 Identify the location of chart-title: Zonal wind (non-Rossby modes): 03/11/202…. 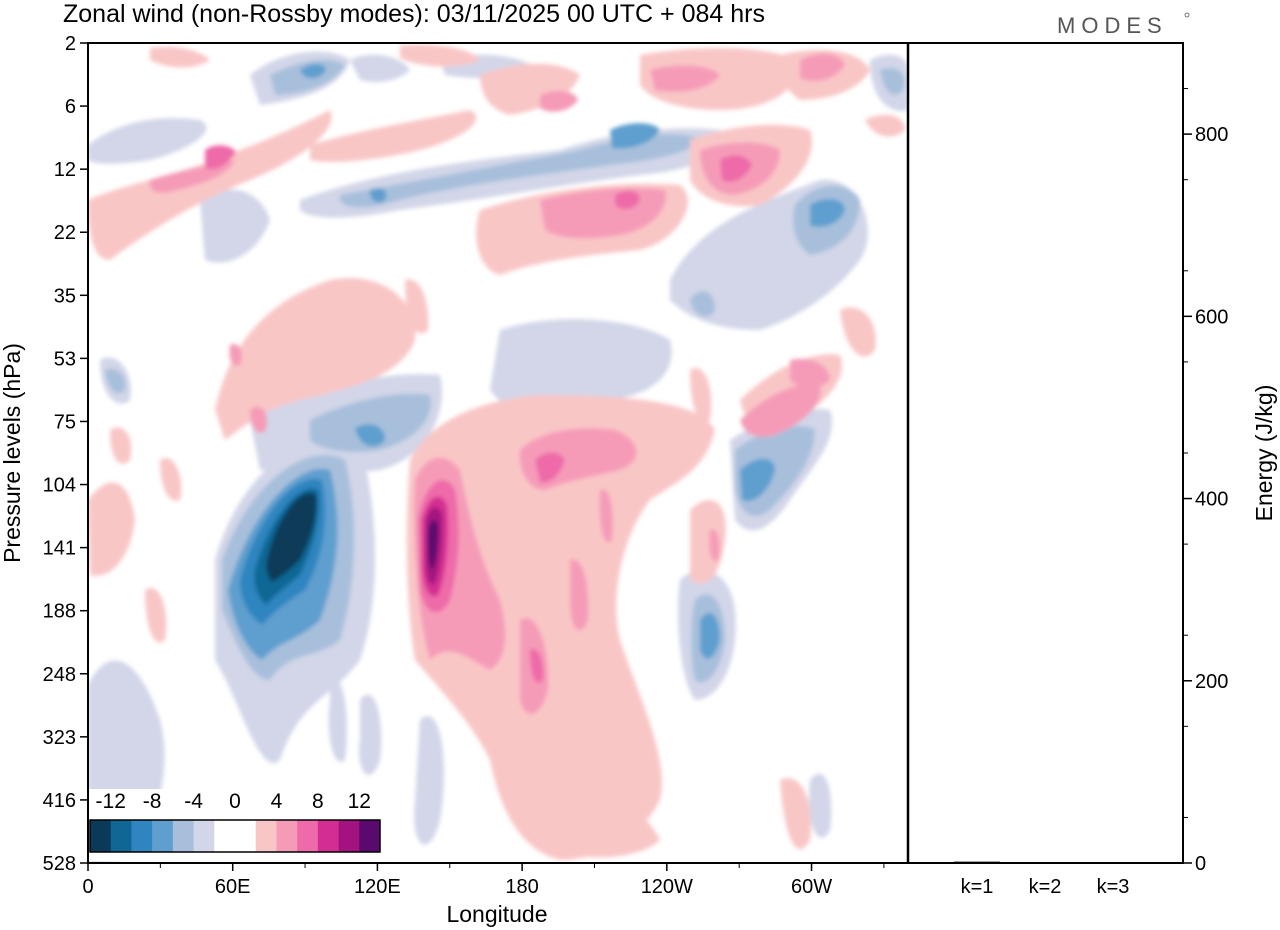
(414, 14).